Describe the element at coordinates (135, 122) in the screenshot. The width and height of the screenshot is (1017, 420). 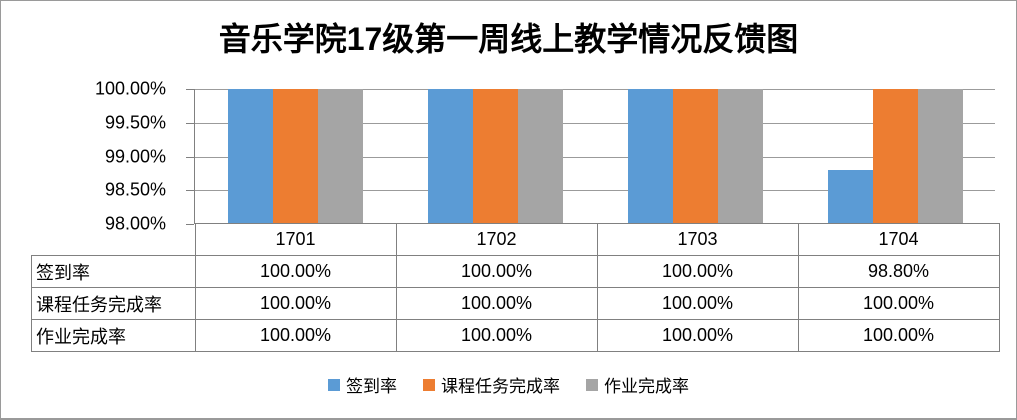
I see `y-axis-label: 99.50%` at that location.